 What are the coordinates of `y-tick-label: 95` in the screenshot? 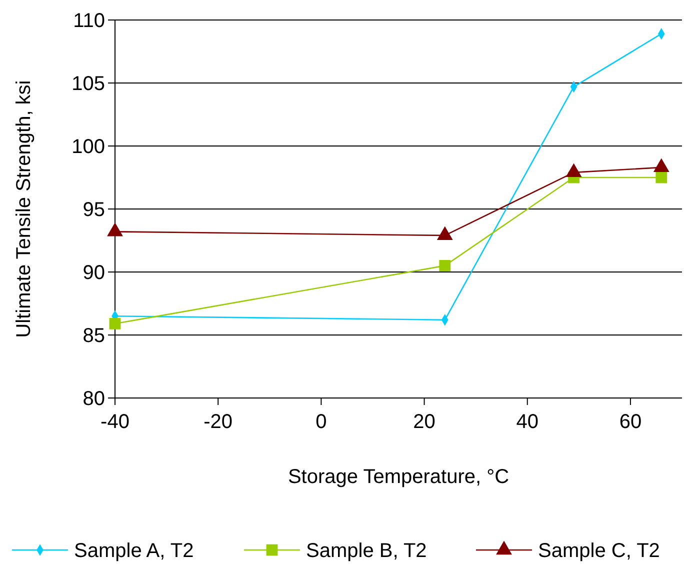 It's located at (93, 210).